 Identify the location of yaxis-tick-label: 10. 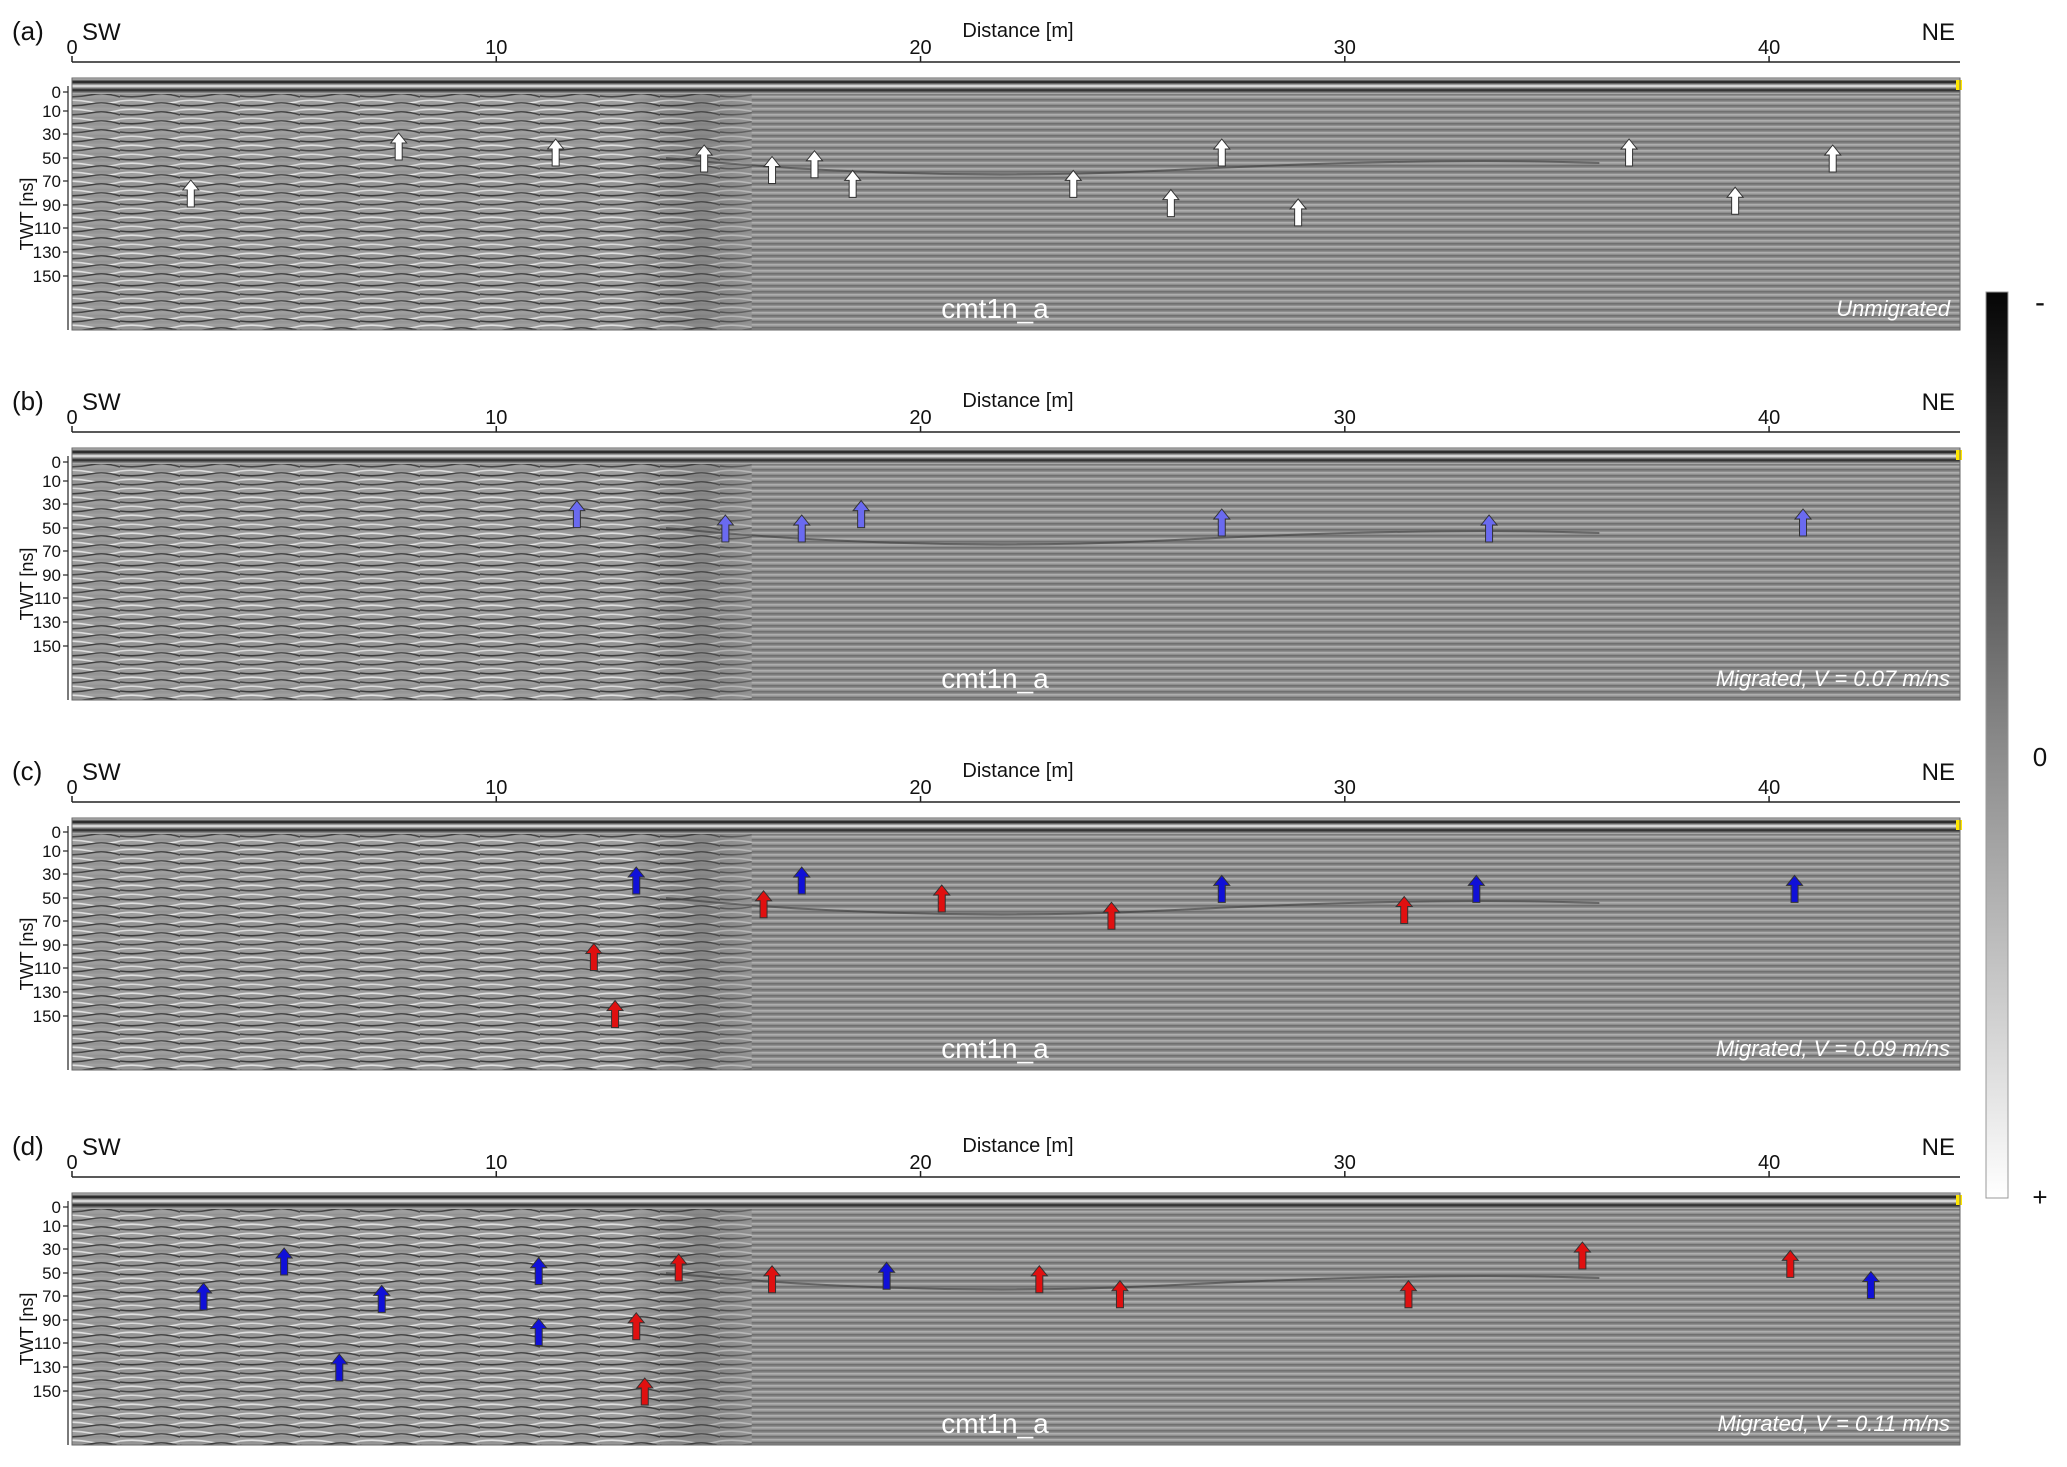
(51, 1226).